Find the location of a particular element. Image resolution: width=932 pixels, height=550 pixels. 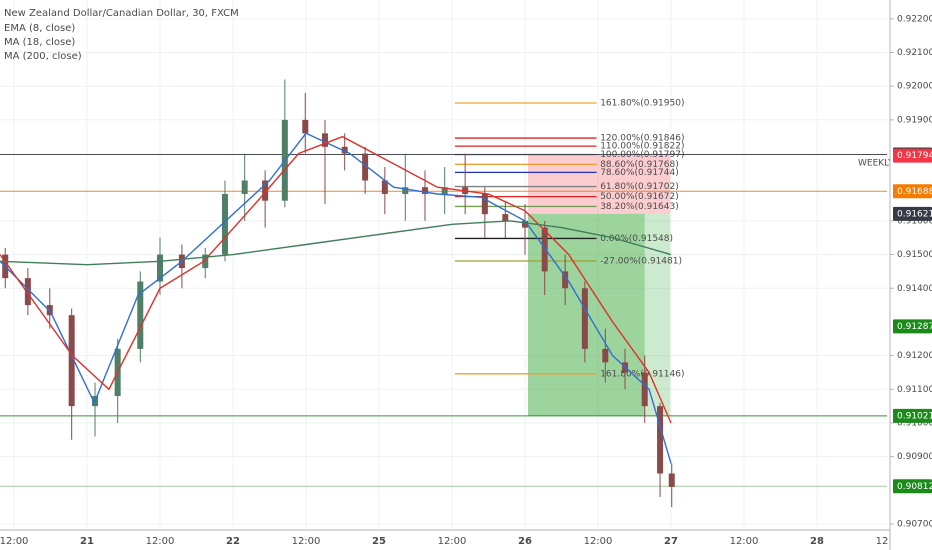

annotation: WEEKLY is located at coordinates (876, 164).